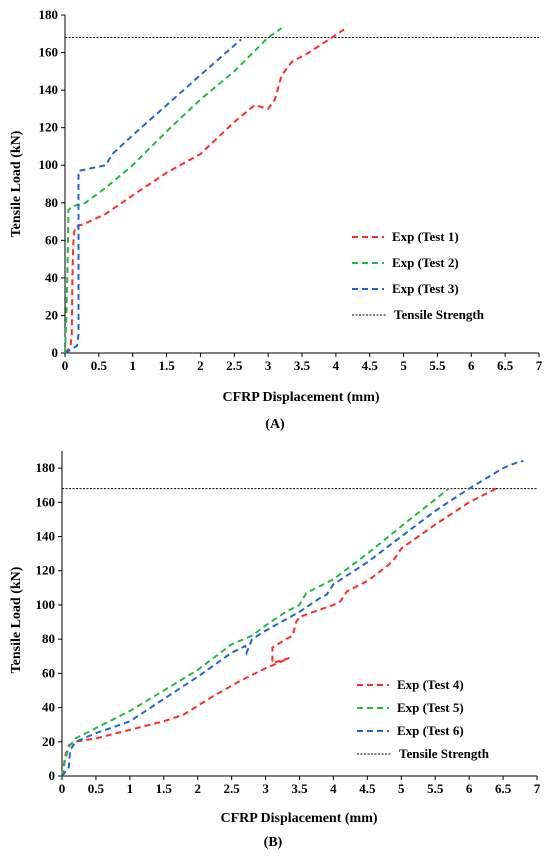  What do you see at coordinates (425, 288) in the screenshot?
I see `legend-label: Exp (Test 3)` at bounding box center [425, 288].